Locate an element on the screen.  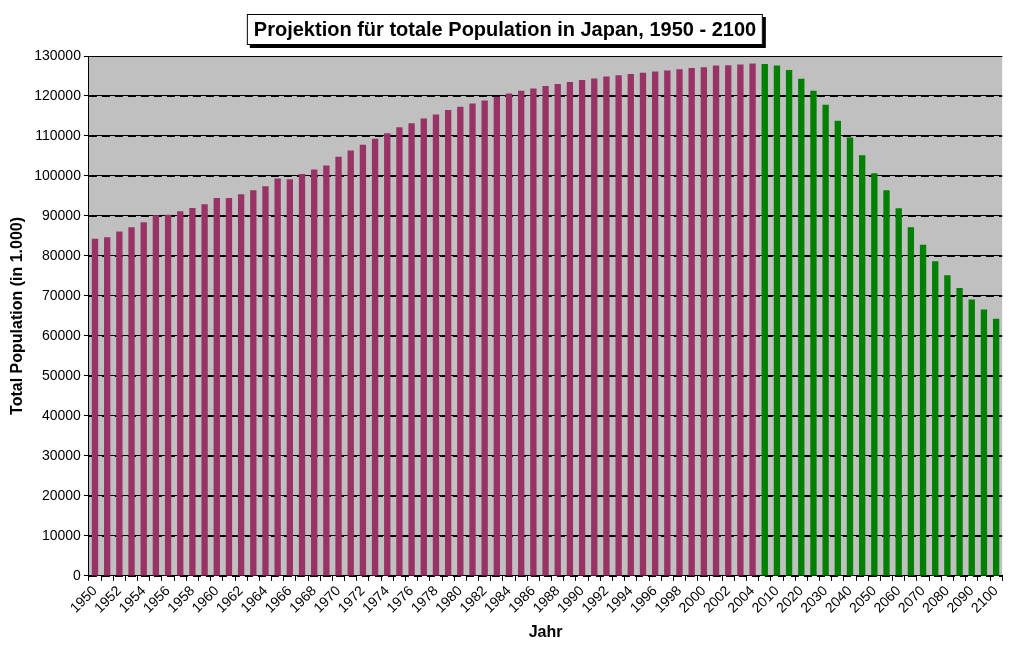
y-tick-label: 30000 is located at coordinates (61, 454).